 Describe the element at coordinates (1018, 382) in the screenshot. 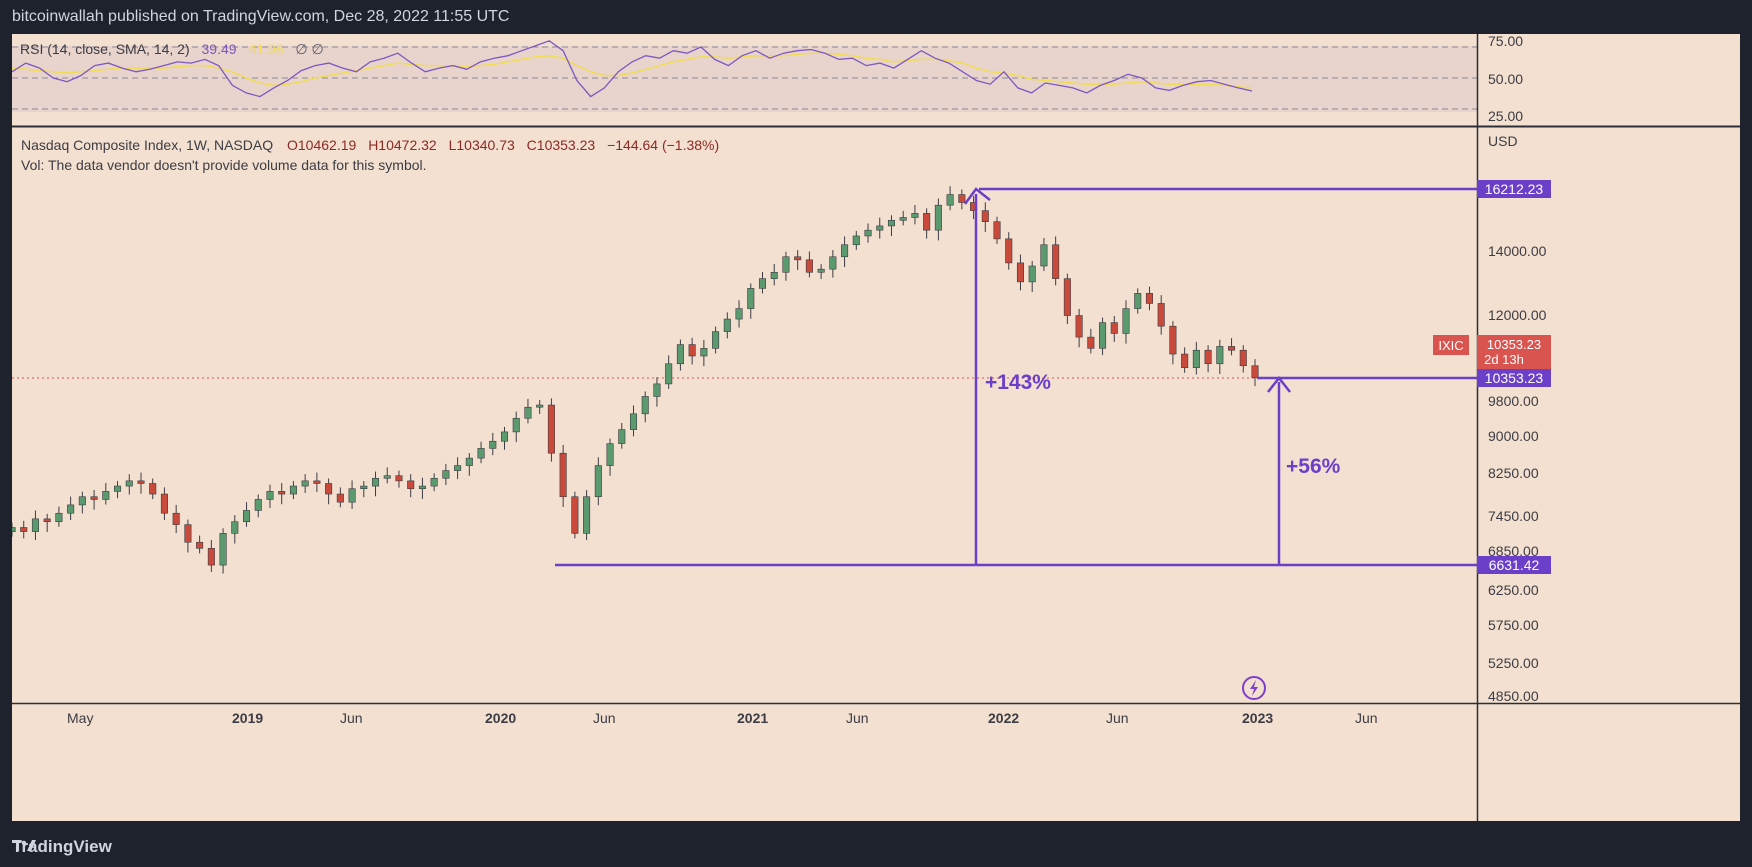

I see `rise-percent-label: +143%` at that location.